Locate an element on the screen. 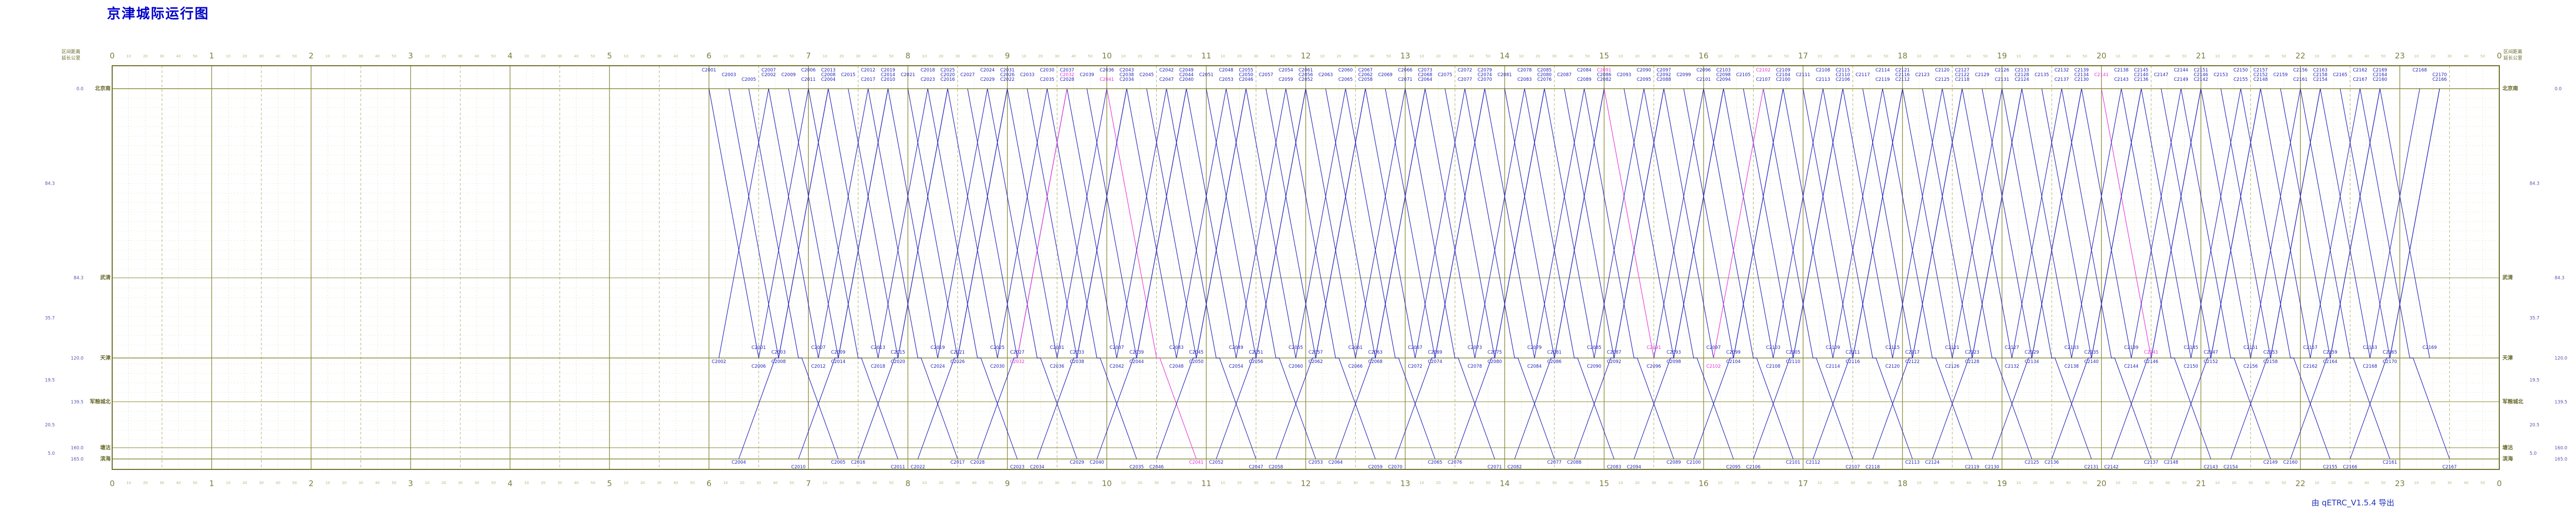 This screenshot has height=532, width=2576. train-number-label: C2118 is located at coordinates (1872, 468).